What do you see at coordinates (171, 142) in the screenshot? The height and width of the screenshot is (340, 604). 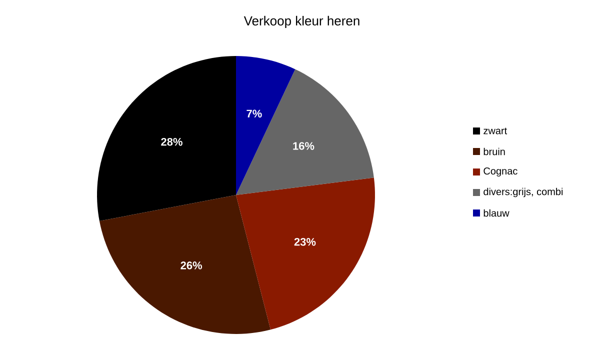 I see `data-label: 28%` at bounding box center [171, 142].